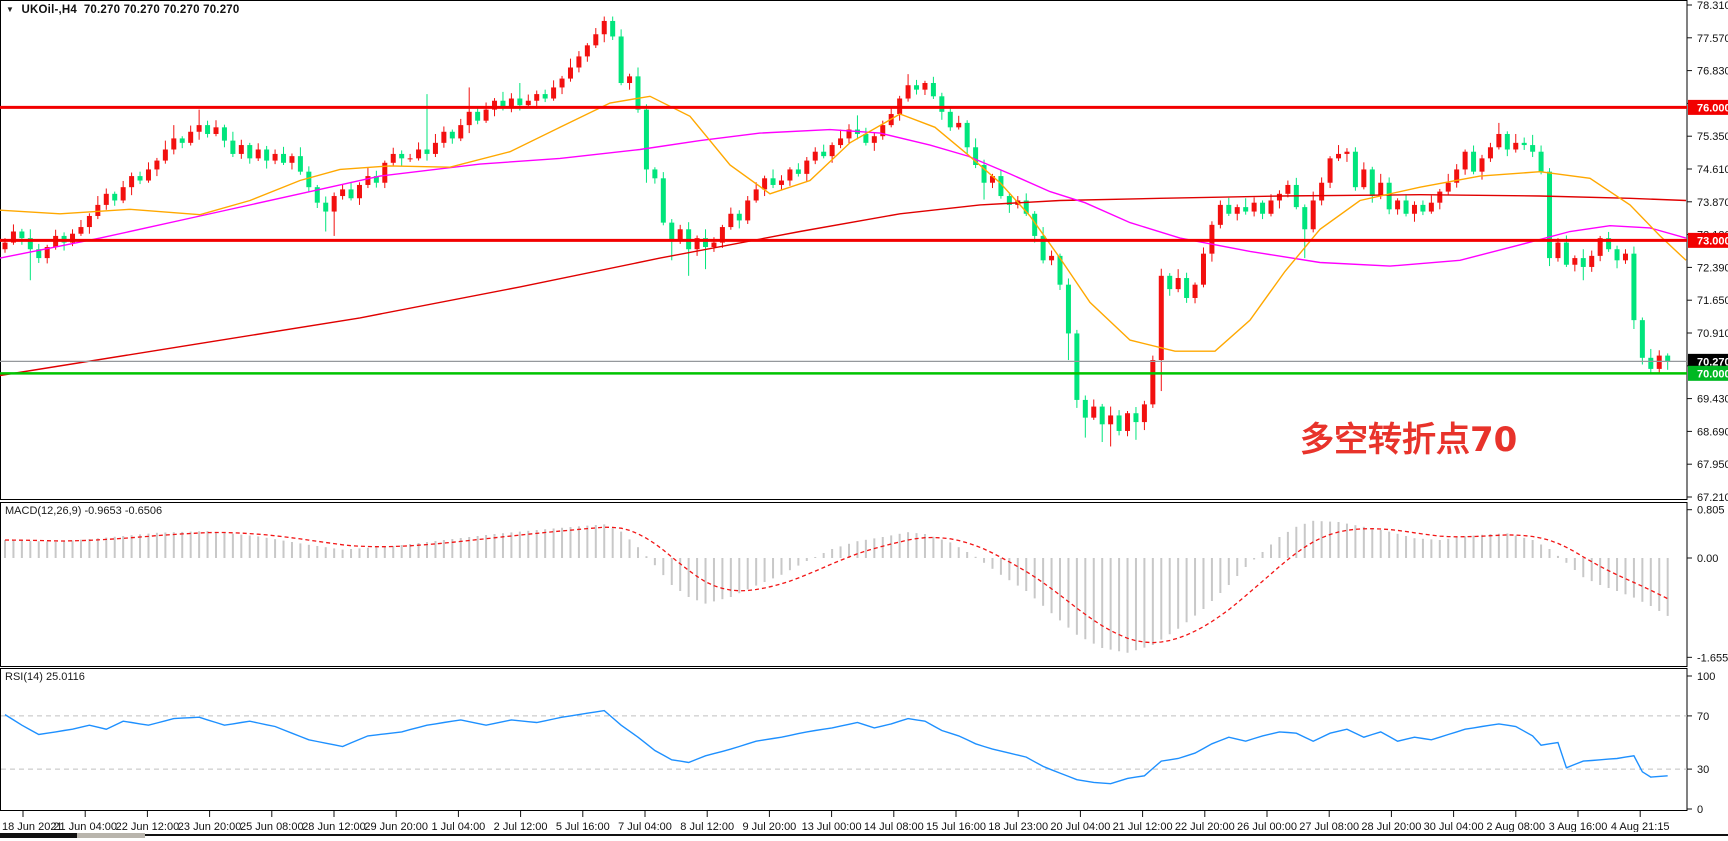 This screenshot has width=1728, height=841. Describe the element at coordinates (10, 9) in the screenshot. I see `chevron-down-icon: ▼` at that location.